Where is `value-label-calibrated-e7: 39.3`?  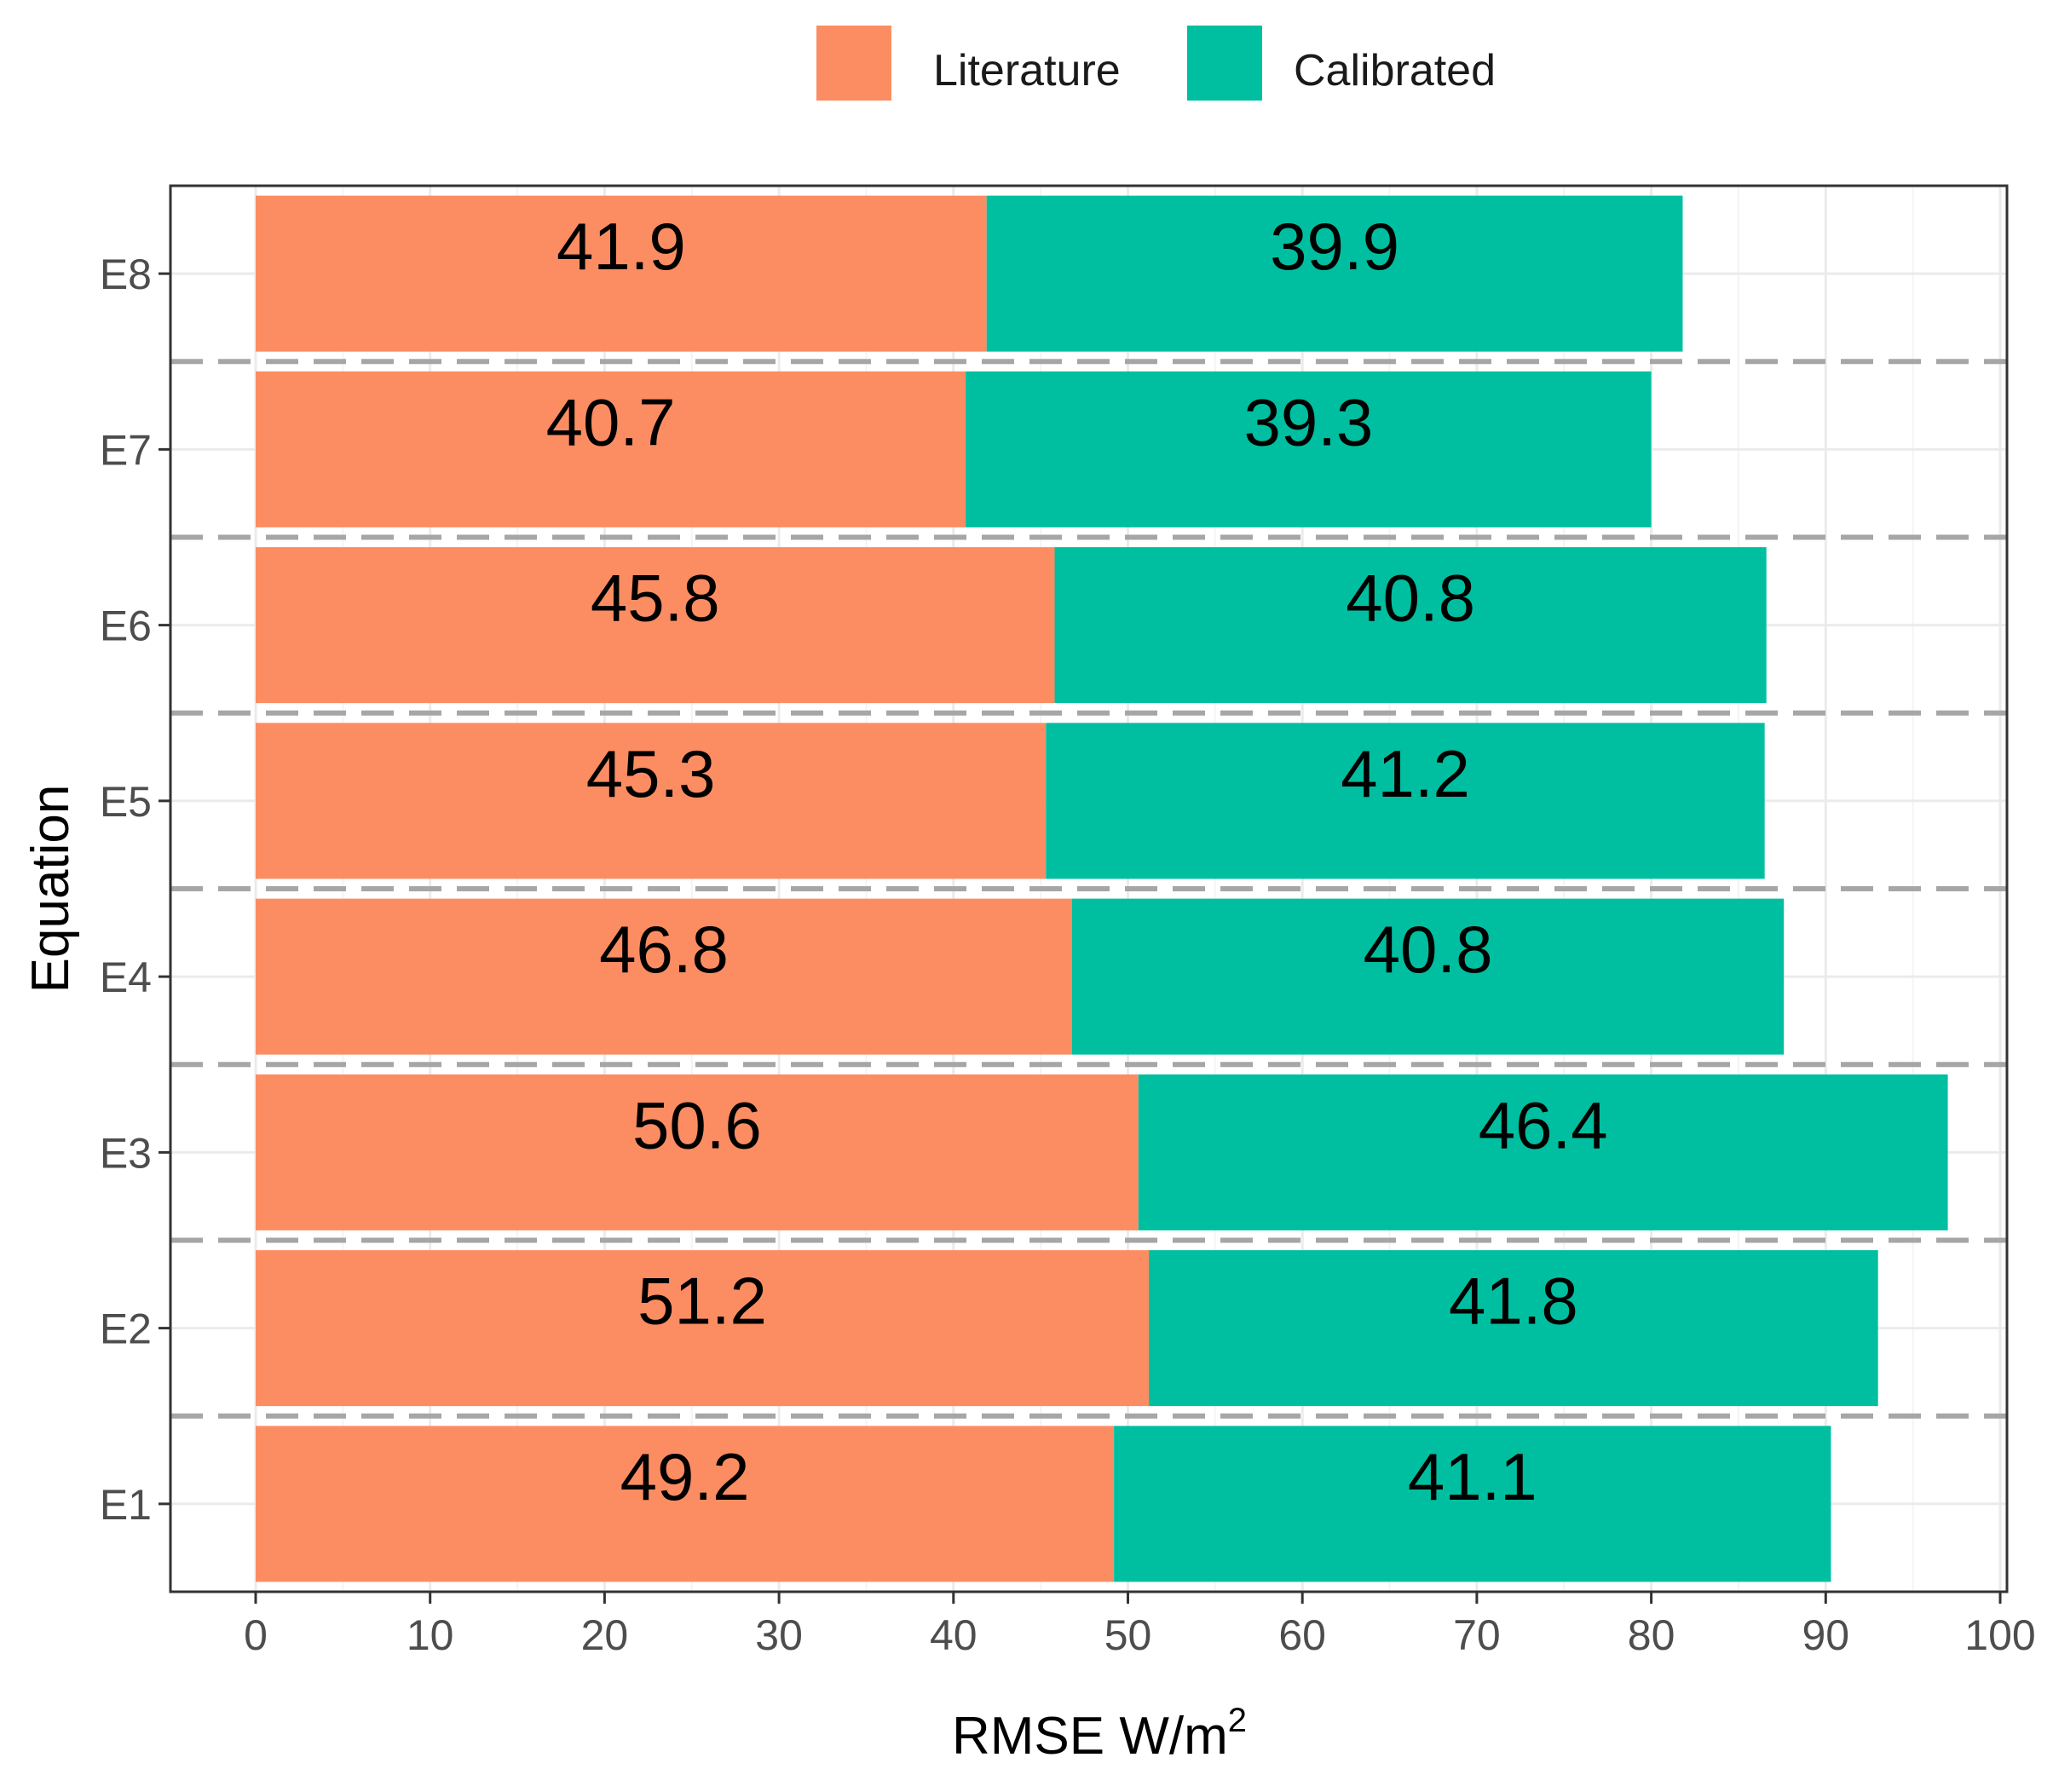
value-label-calibrated-e7: 39.3 is located at coordinates (1308, 422).